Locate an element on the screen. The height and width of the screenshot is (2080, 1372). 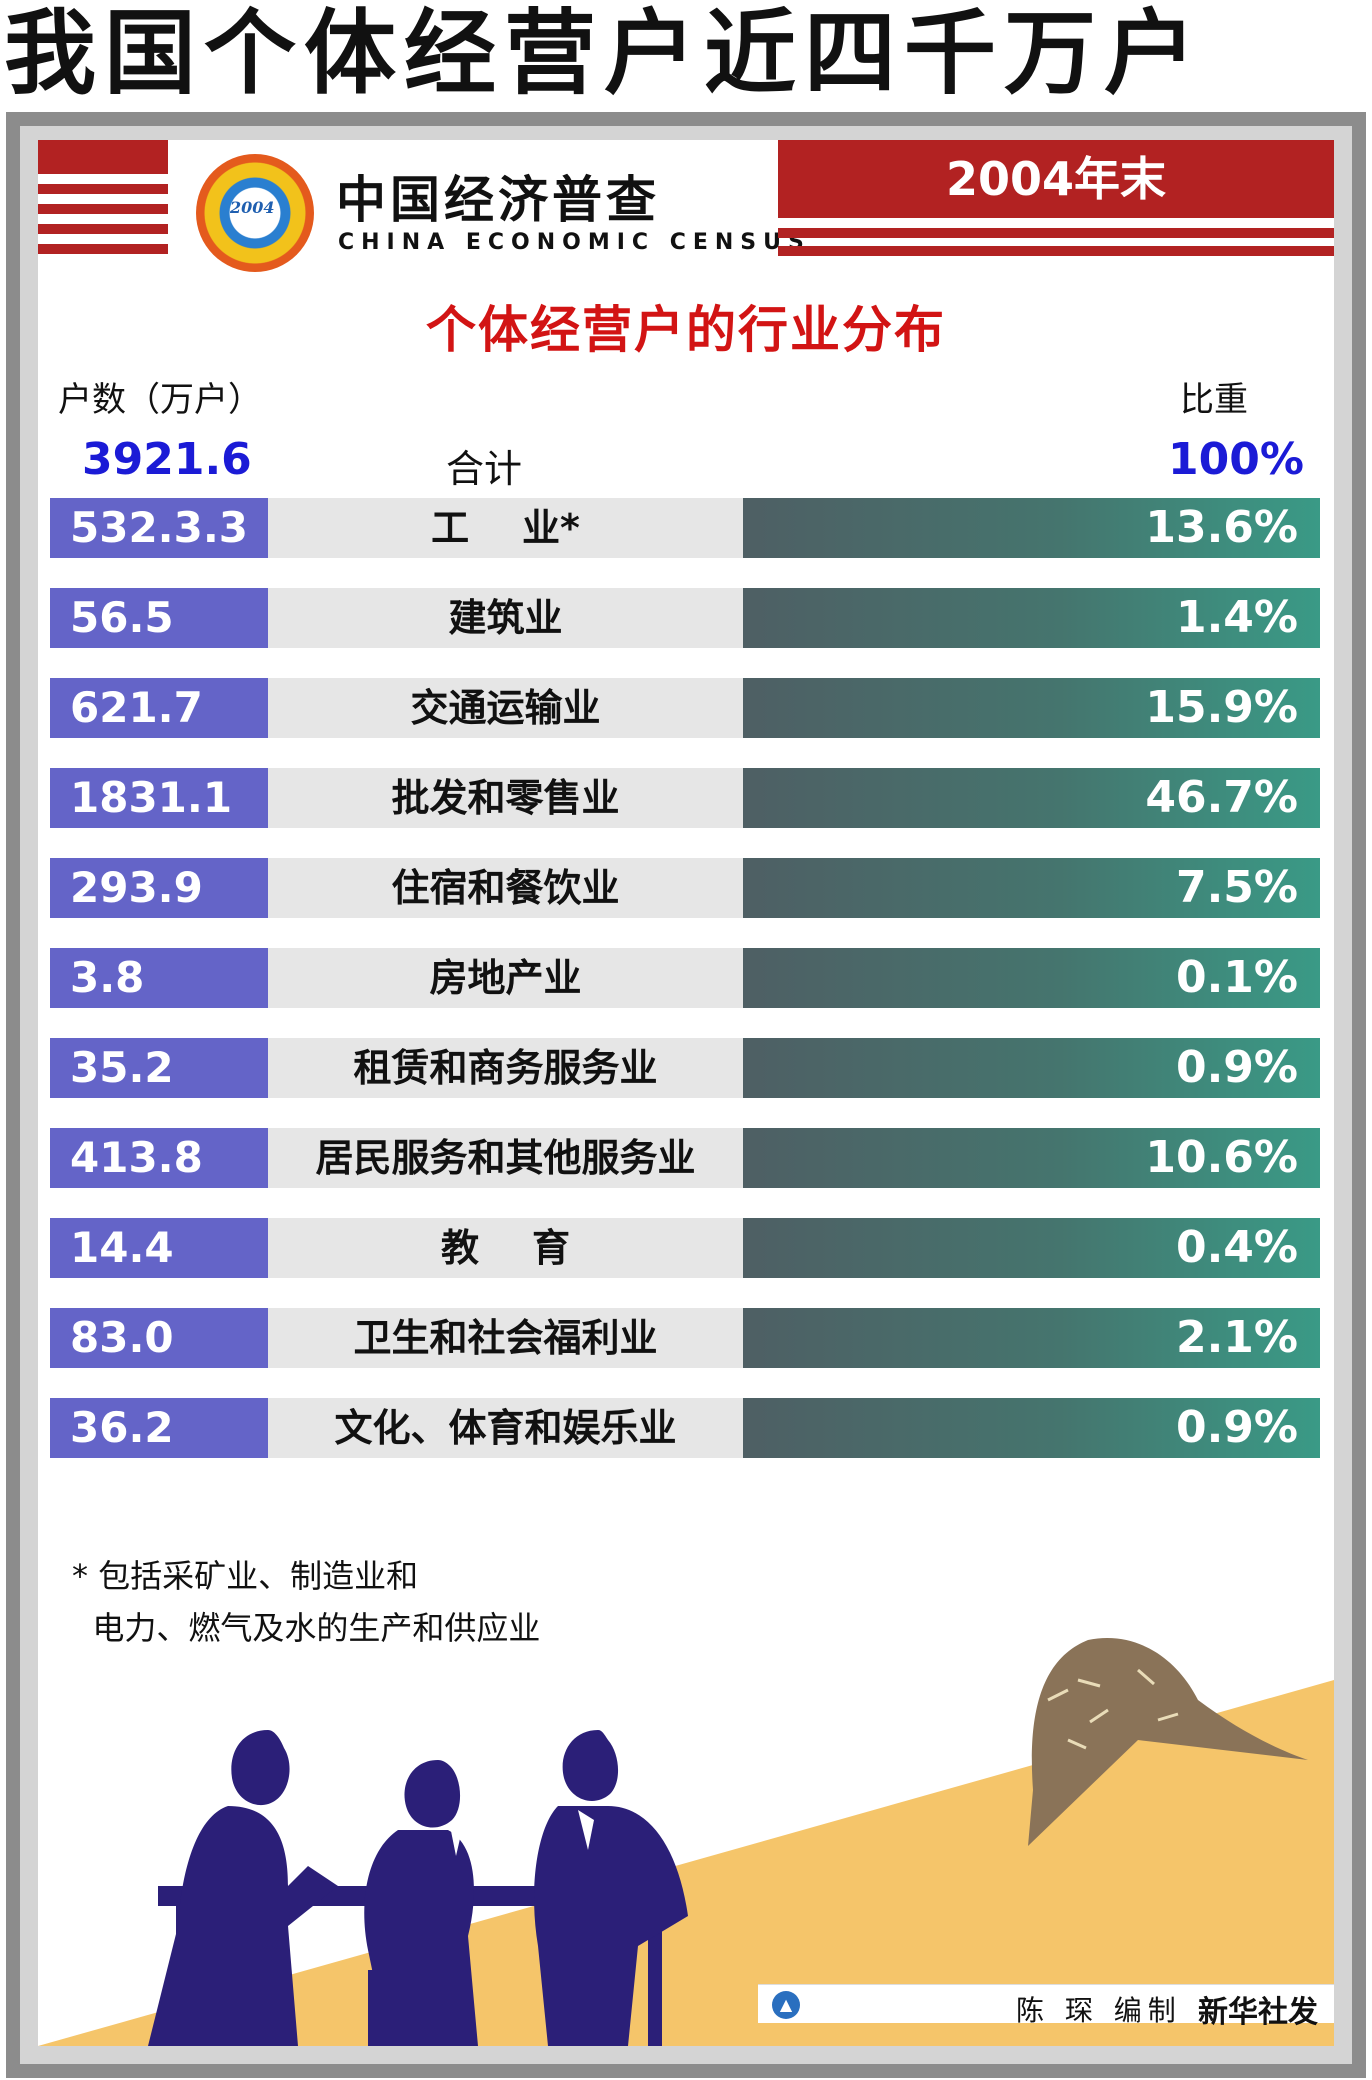
row-count: 3.8 is located at coordinates (159, 978).